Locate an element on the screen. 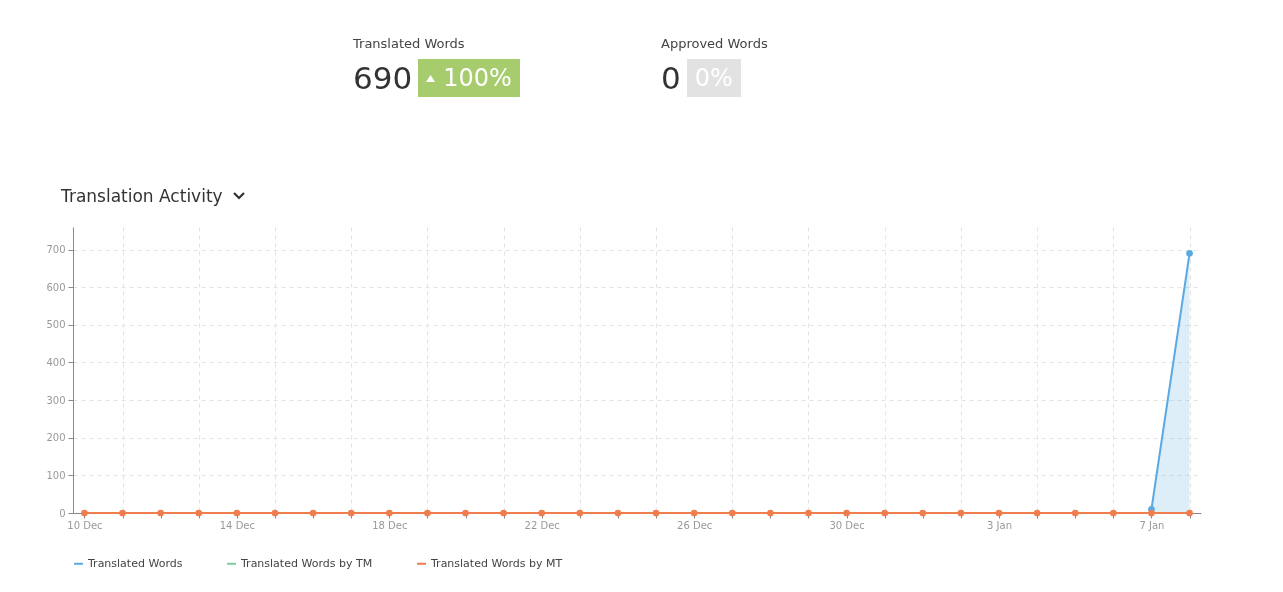 This screenshot has width=1283, height=592. y-tick-label: 500 is located at coordinates (56, 325).